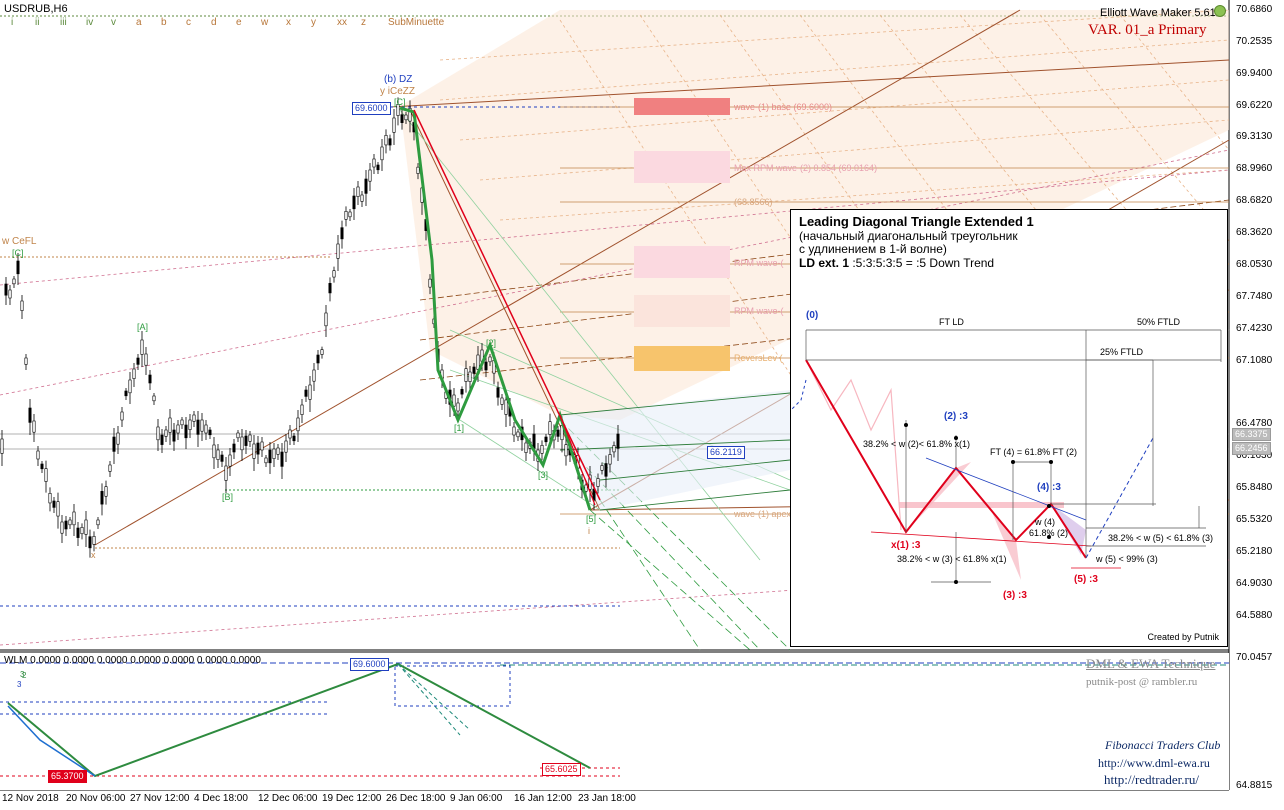 This screenshot has height=810, width=1284. Describe the element at coordinates (1254, 9) in the screenshot. I see `price-axis-label: 70.6860` at that location.